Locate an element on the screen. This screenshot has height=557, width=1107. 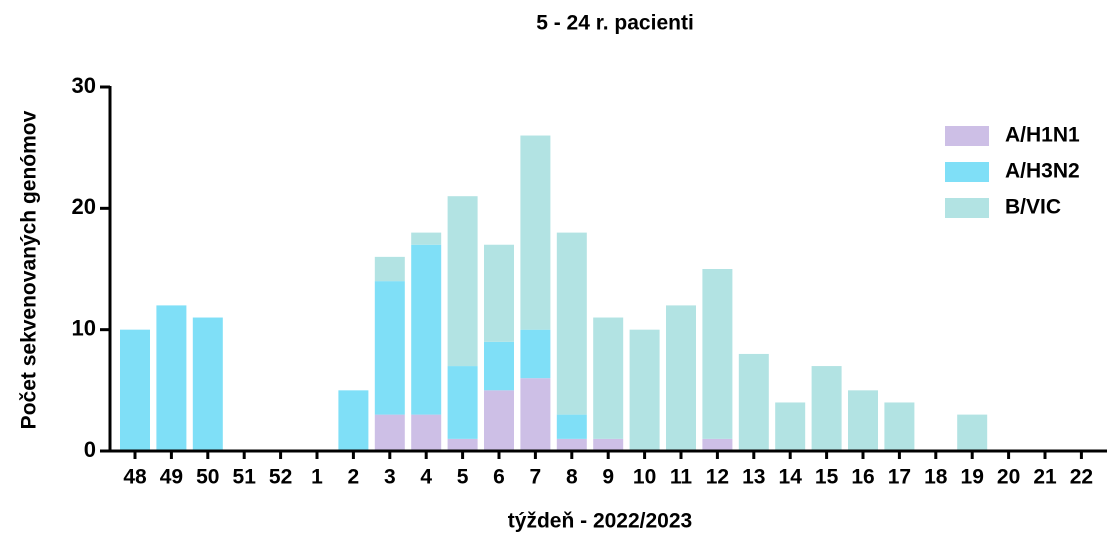
y-tick-label: 30 is located at coordinates (84, 85).